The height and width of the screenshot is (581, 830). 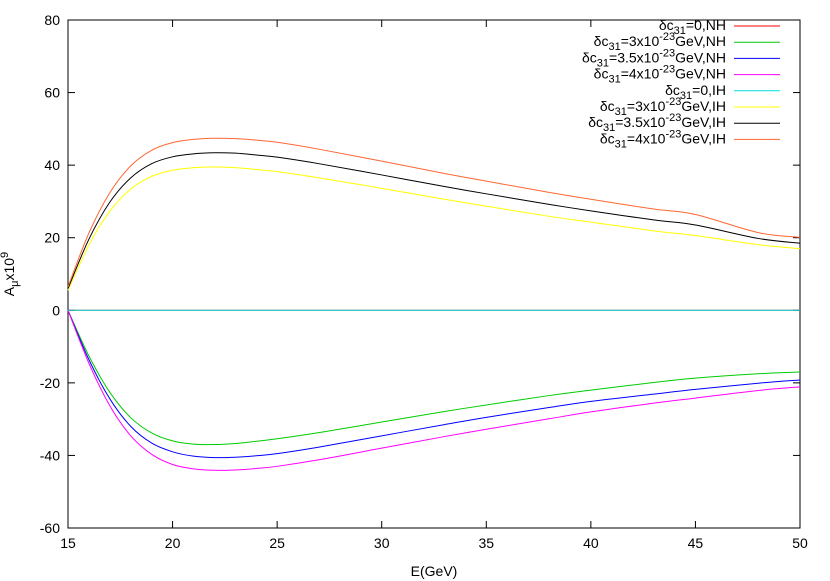 What do you see at coordinates (52, 238) in the screenshot?
I see `y-tick-label: 20` at bounding box center [52, 238].